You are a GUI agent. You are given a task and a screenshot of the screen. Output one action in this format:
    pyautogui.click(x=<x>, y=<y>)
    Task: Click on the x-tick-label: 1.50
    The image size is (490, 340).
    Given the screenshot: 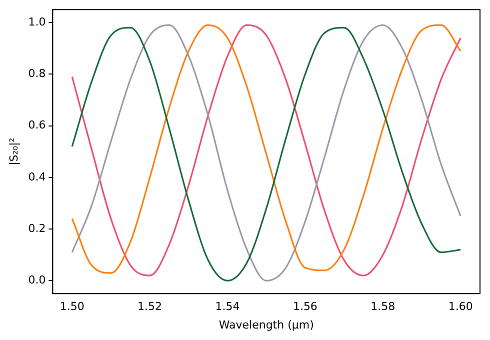 What is the action you would take?
    pyautogui.click(x=72, y=307)
    